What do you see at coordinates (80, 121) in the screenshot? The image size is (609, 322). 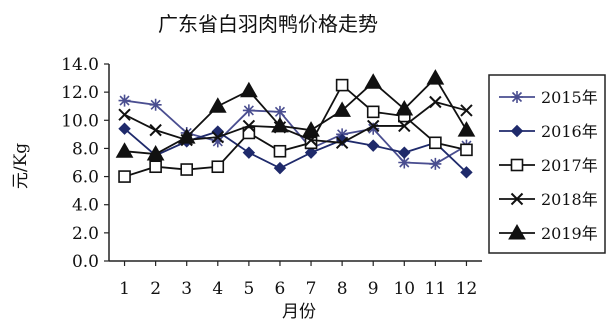 I see `y-tick-label: 10.0` at bounding box center [80, 121].